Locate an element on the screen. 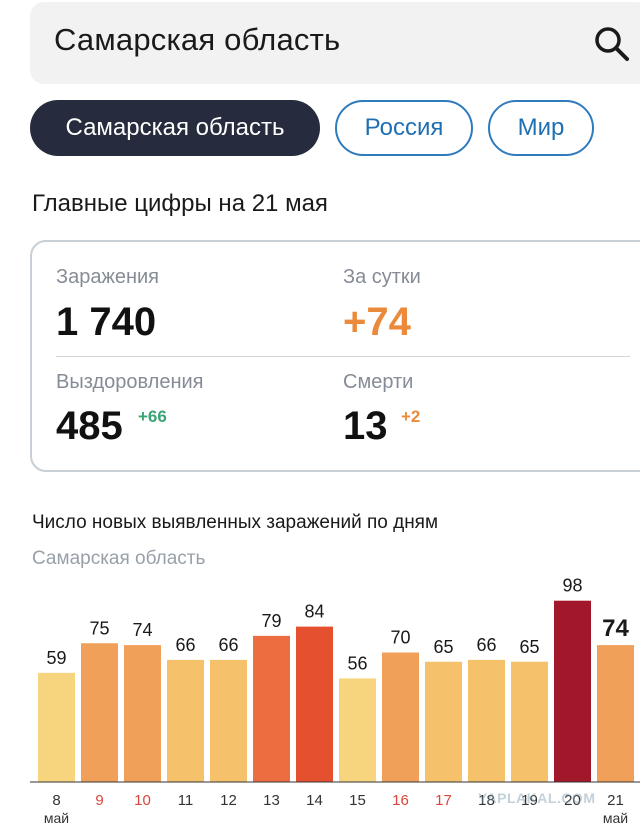  per-day-label: За сутки is located at coordinates (382, 277).